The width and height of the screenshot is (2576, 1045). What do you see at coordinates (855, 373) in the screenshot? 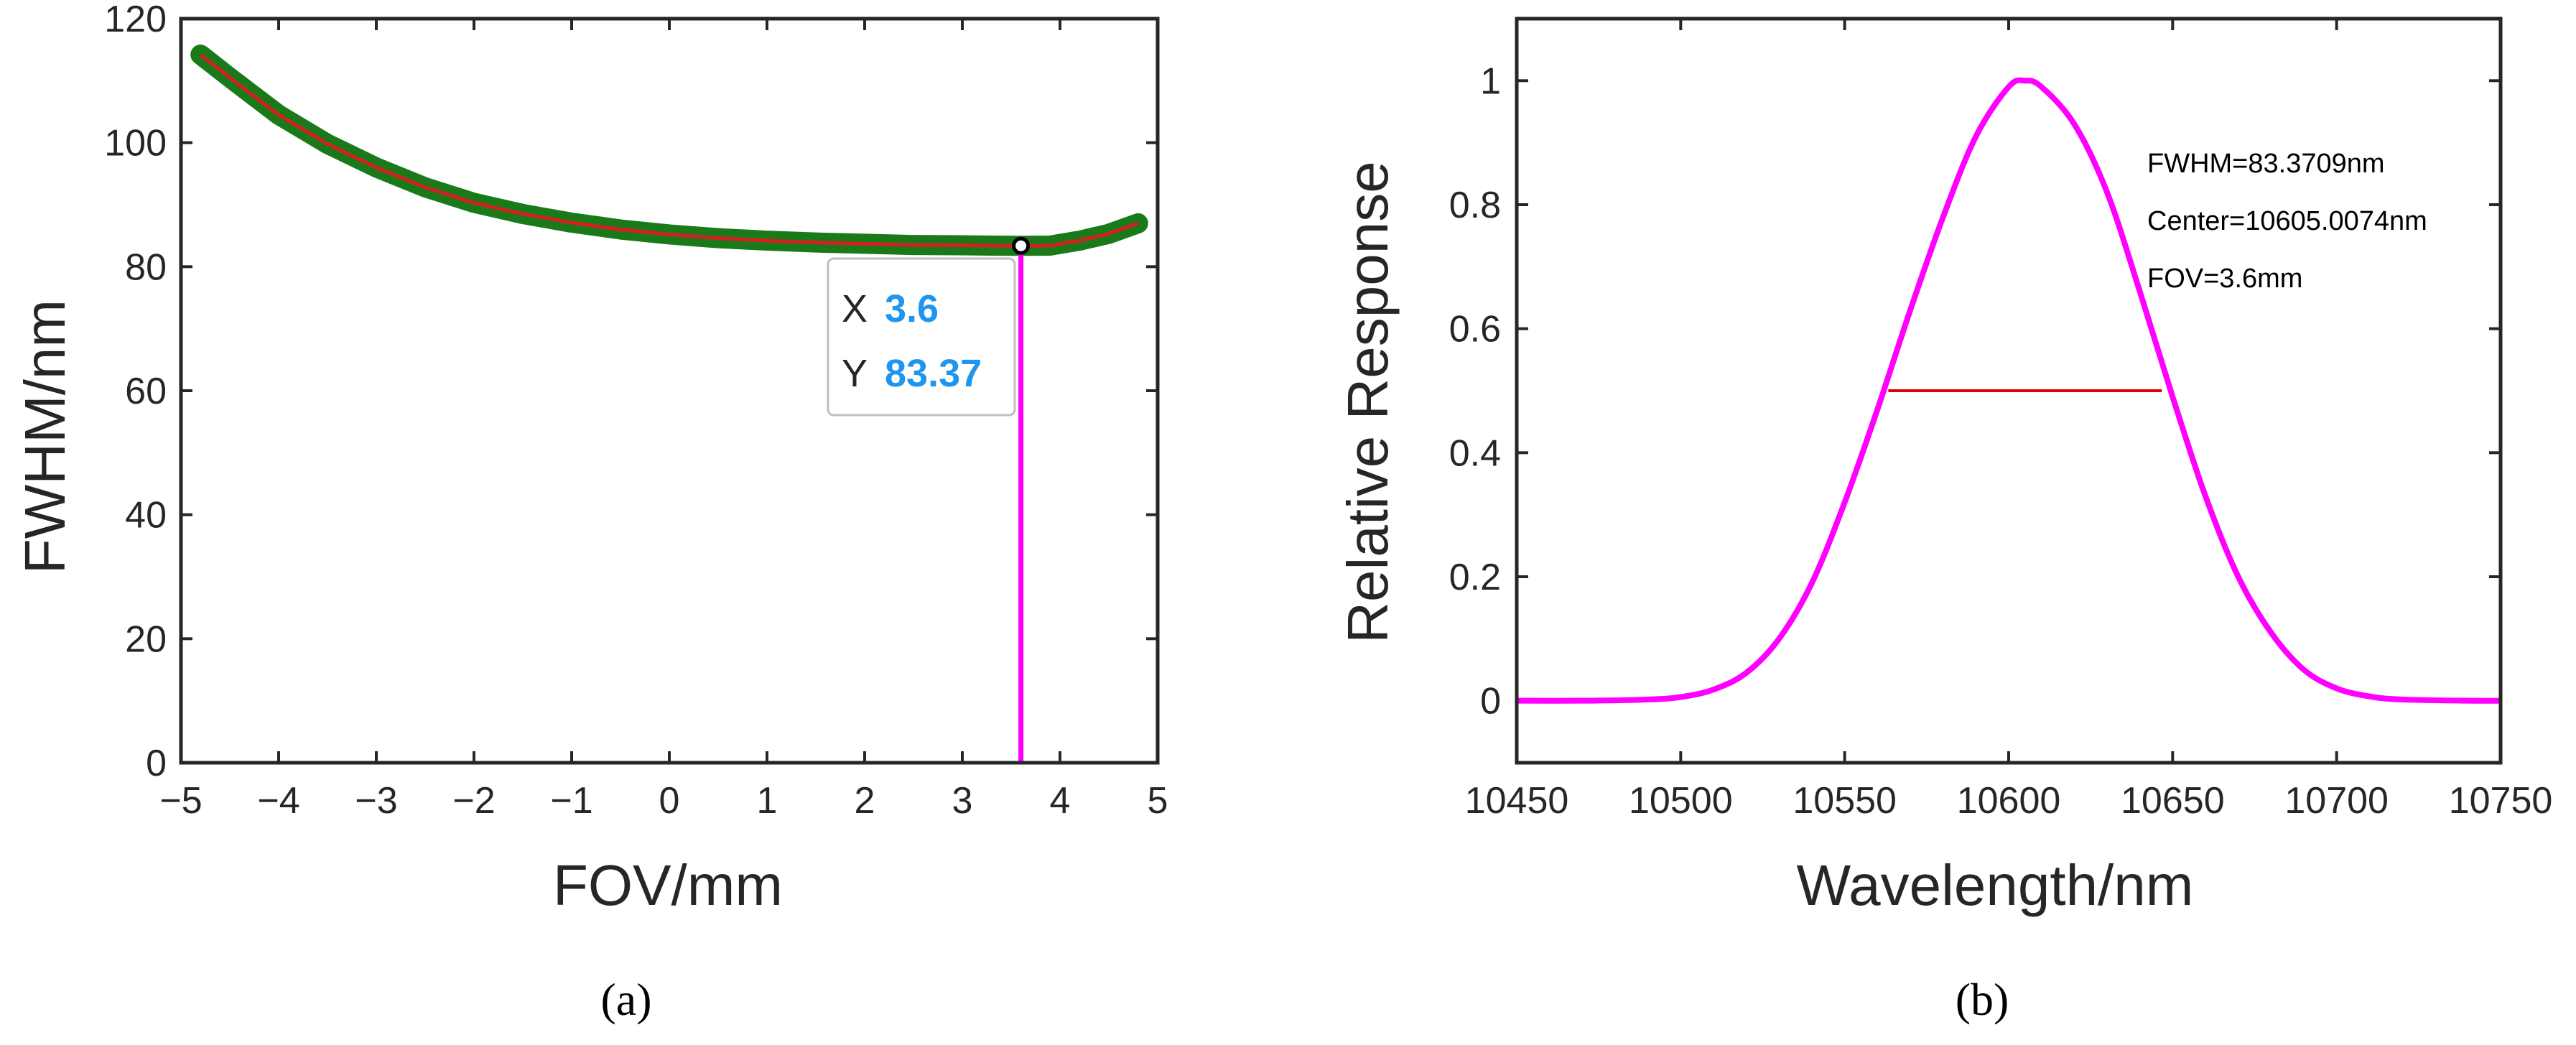
I see `datatip-y-label: Y` at bounding box center [855, 373].